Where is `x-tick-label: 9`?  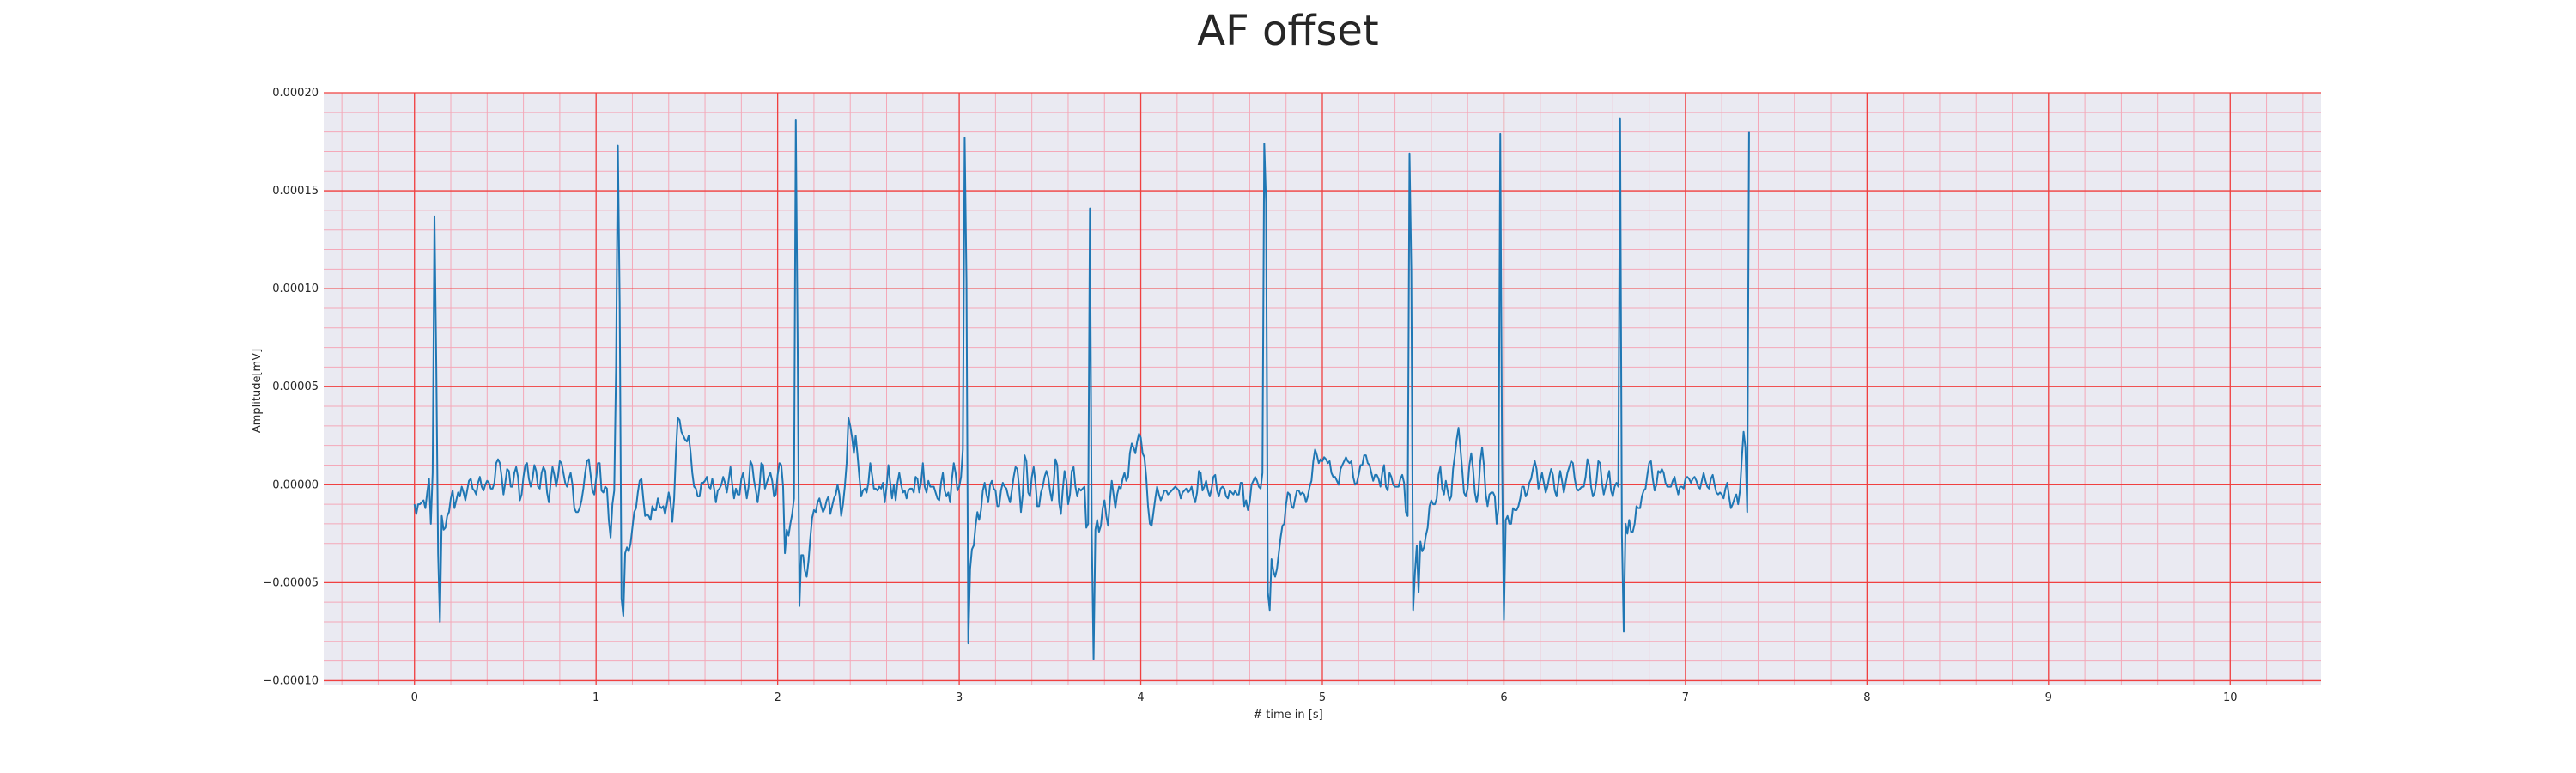 x-tick-label: 9 is located at coordinates (2048, 697).